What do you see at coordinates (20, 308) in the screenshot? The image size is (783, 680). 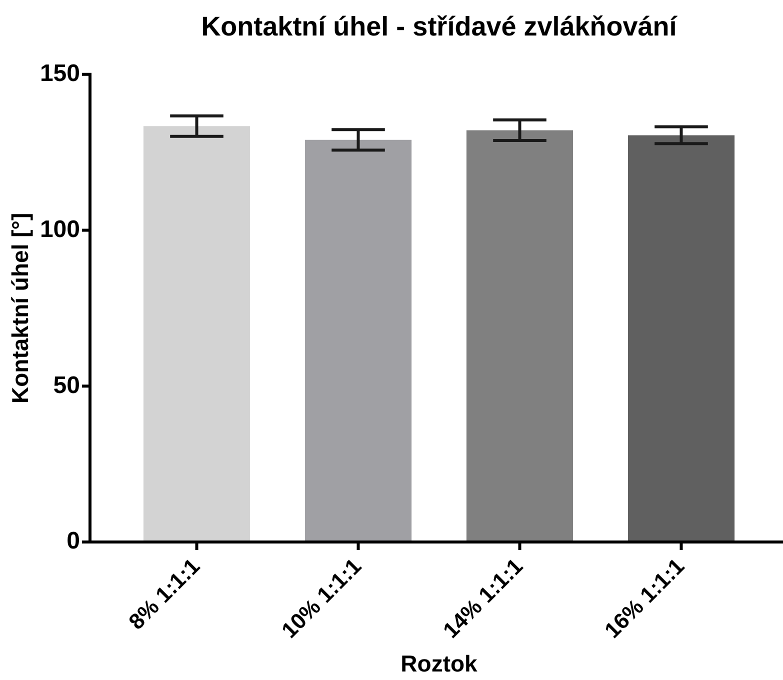 I see `y-axis-title: Kontaktní úhel [°]` at bounding box center [20, 308].